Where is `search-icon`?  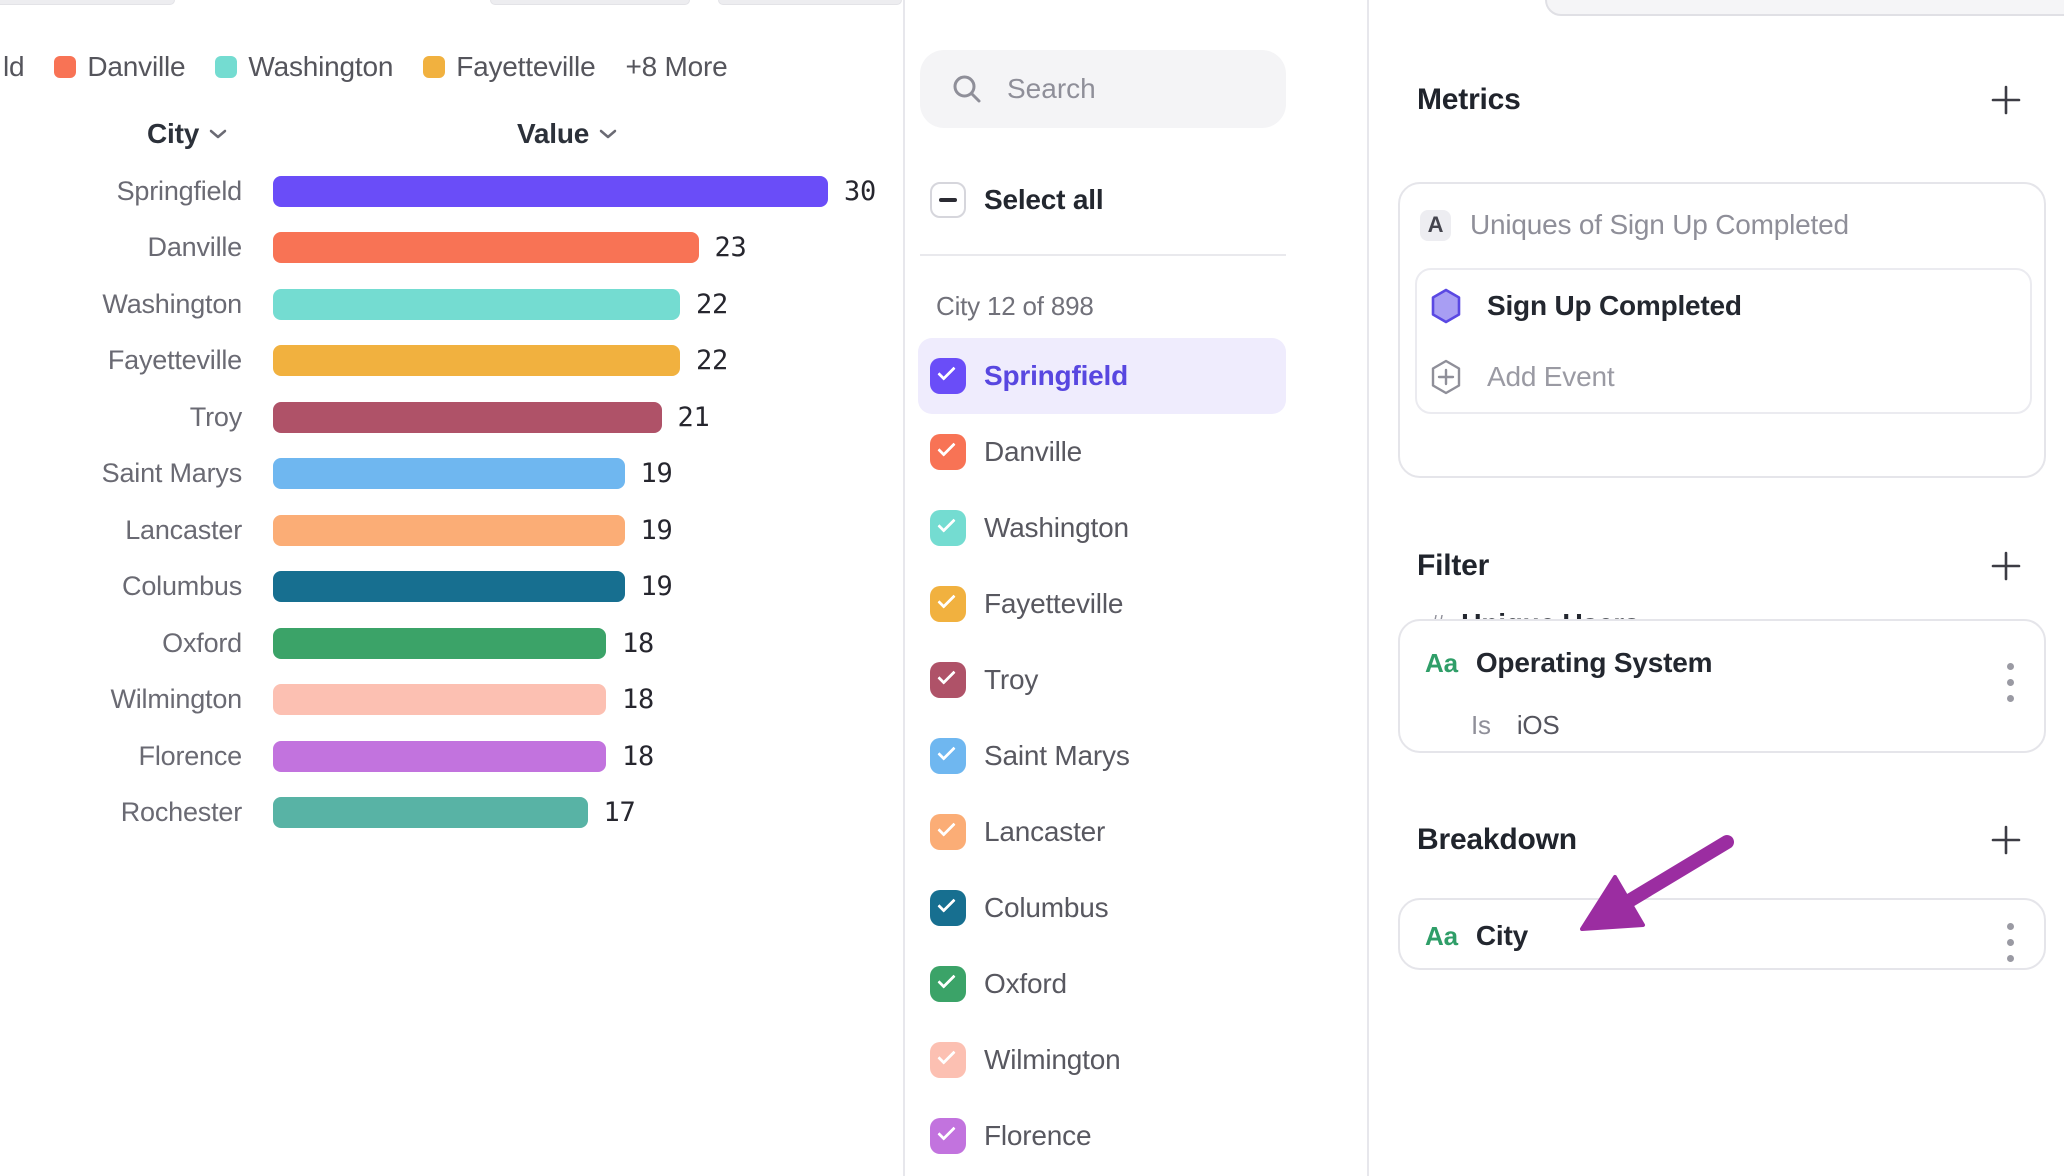 search-icon is located at coordinates (967, 89).